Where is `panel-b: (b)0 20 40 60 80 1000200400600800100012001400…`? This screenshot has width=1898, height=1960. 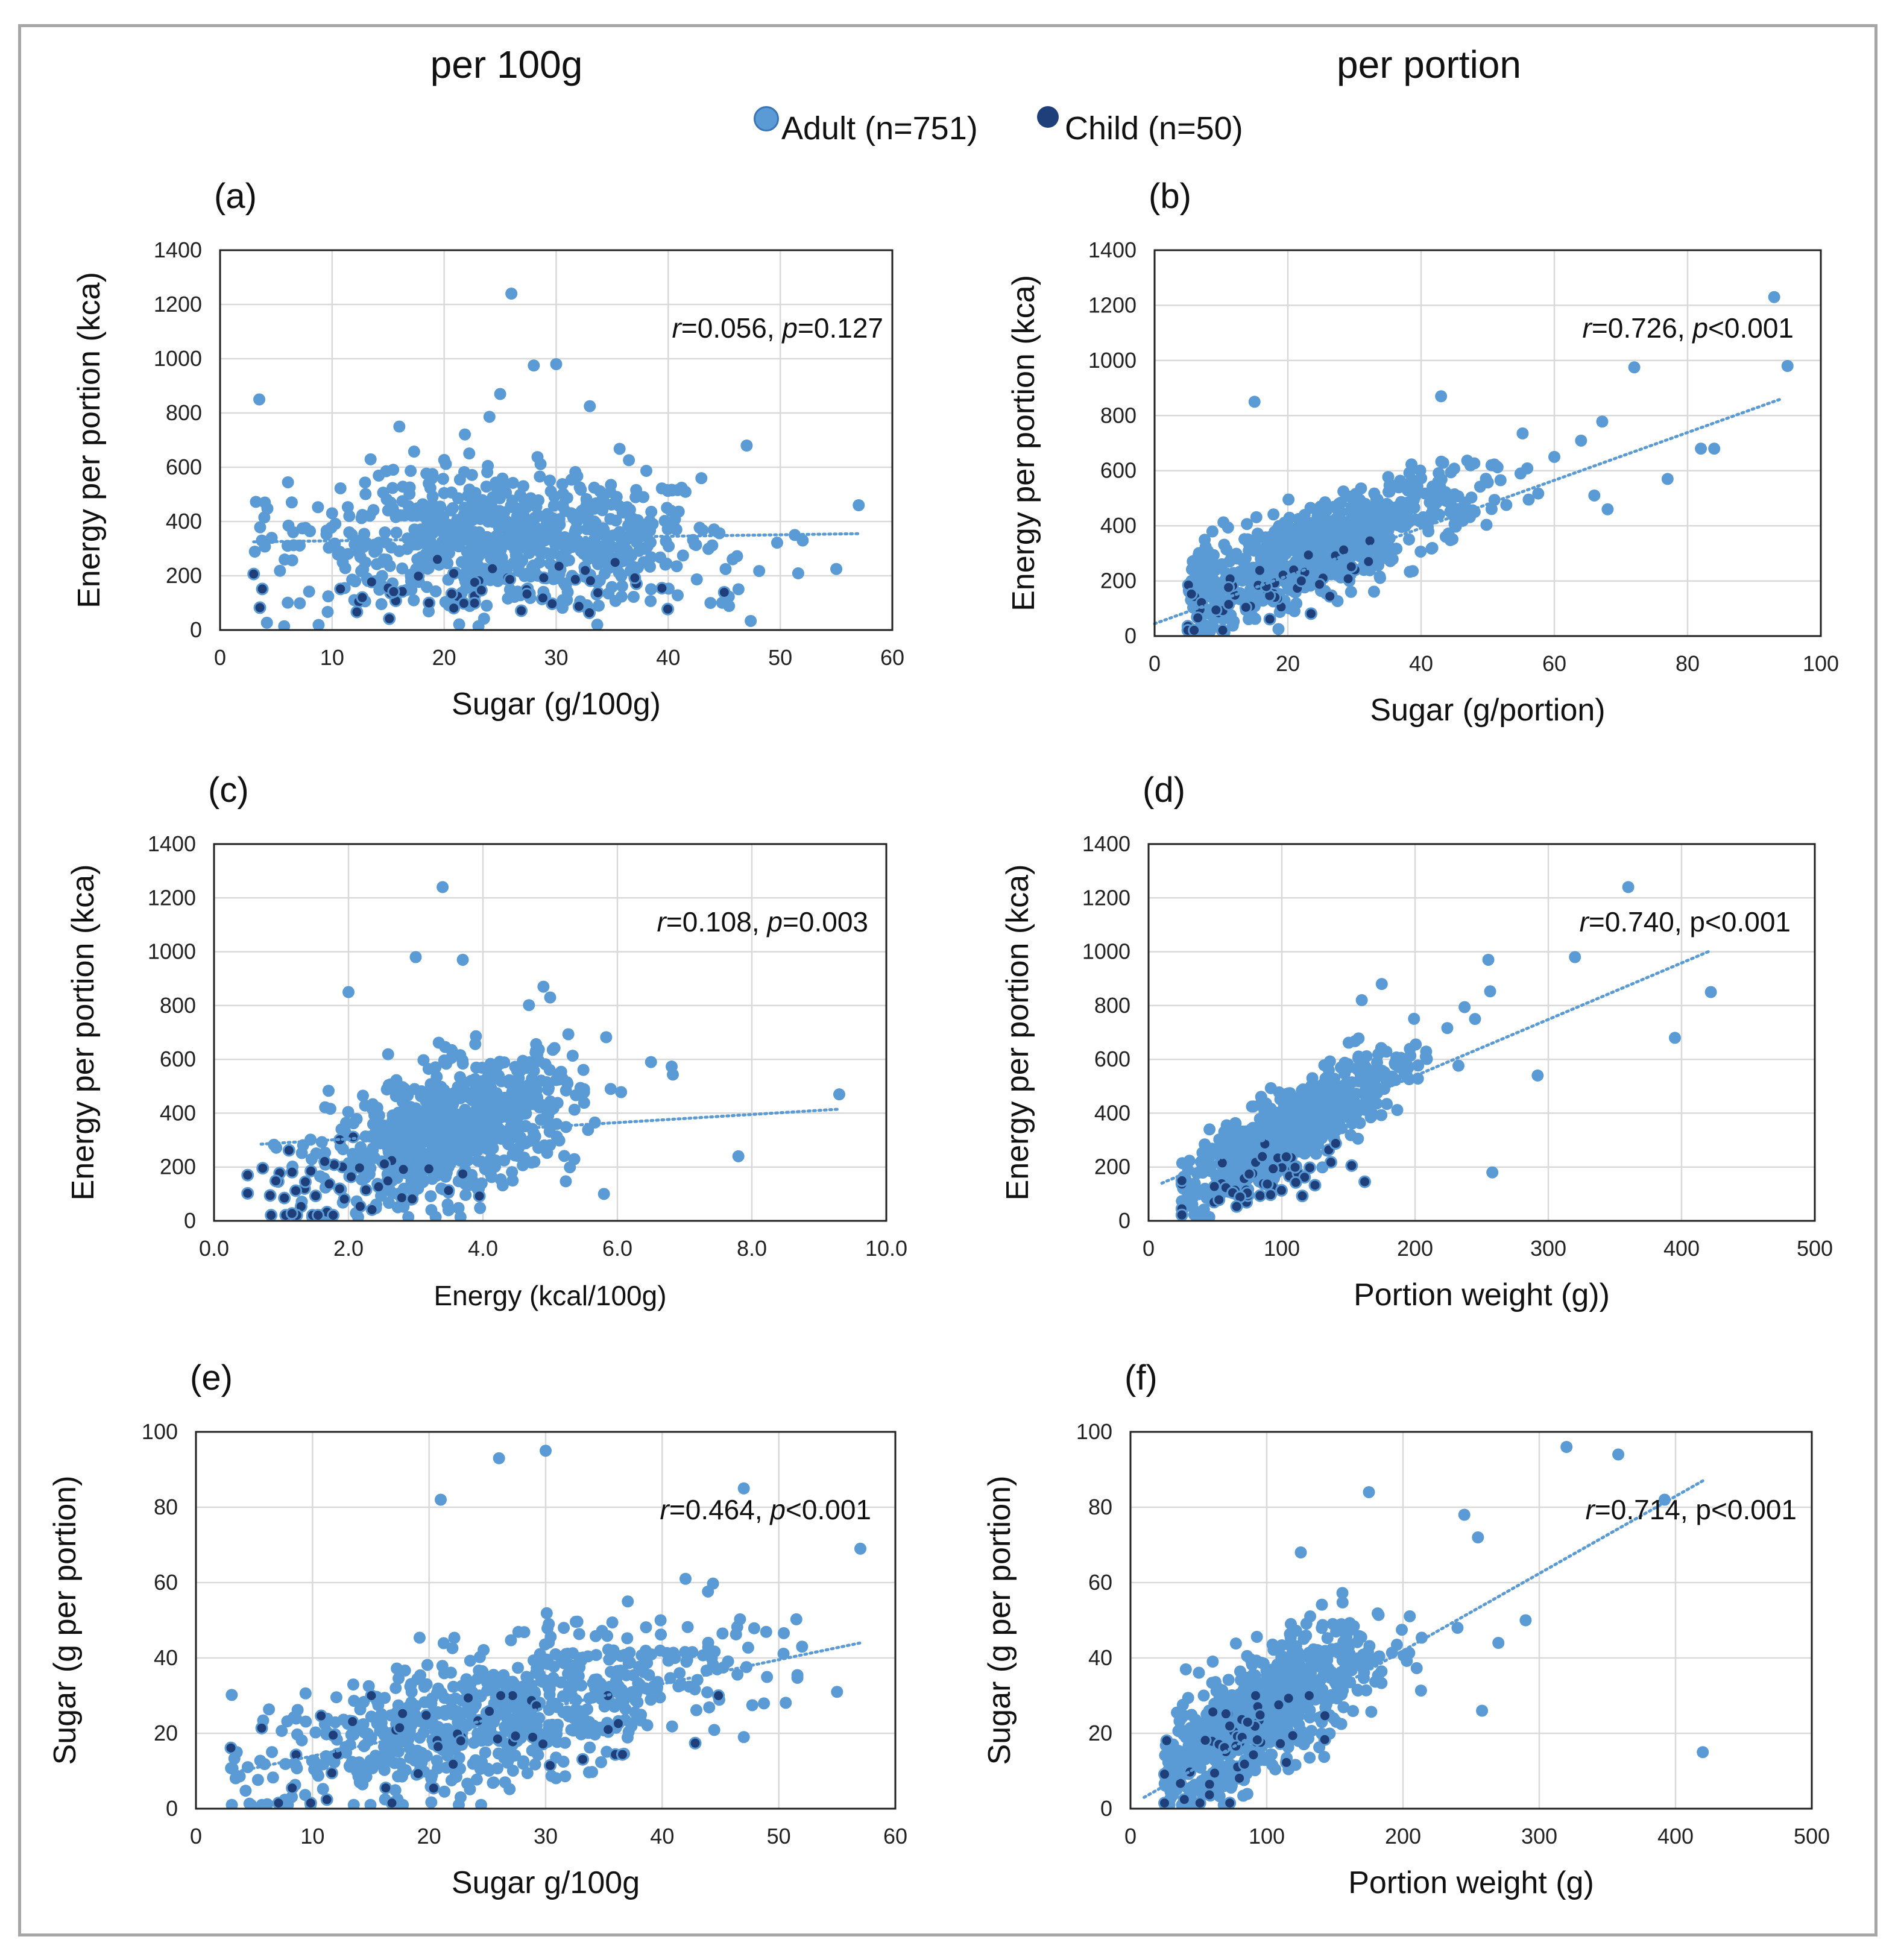 panel-b: (b)0 20 40 60 80 1000200400600800100012001400… is located at coordinates (1422, 453).